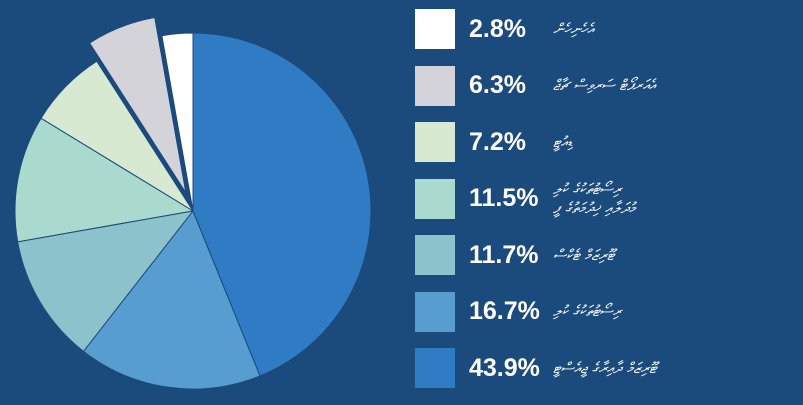 This screenshot has width=803, height=405. I want to click on legend-label: އެއަރޕޯޓް ސަރވިސް ޗާޖް, so click(604, 85).